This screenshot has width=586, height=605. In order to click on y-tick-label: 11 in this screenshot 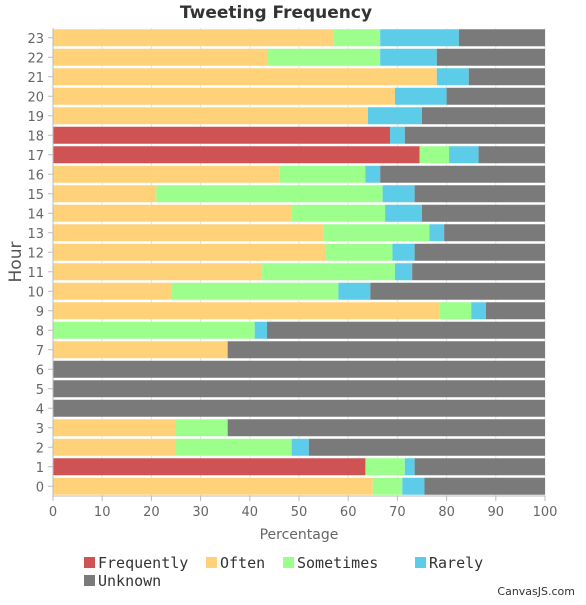, I will do `click(35, 273)`.